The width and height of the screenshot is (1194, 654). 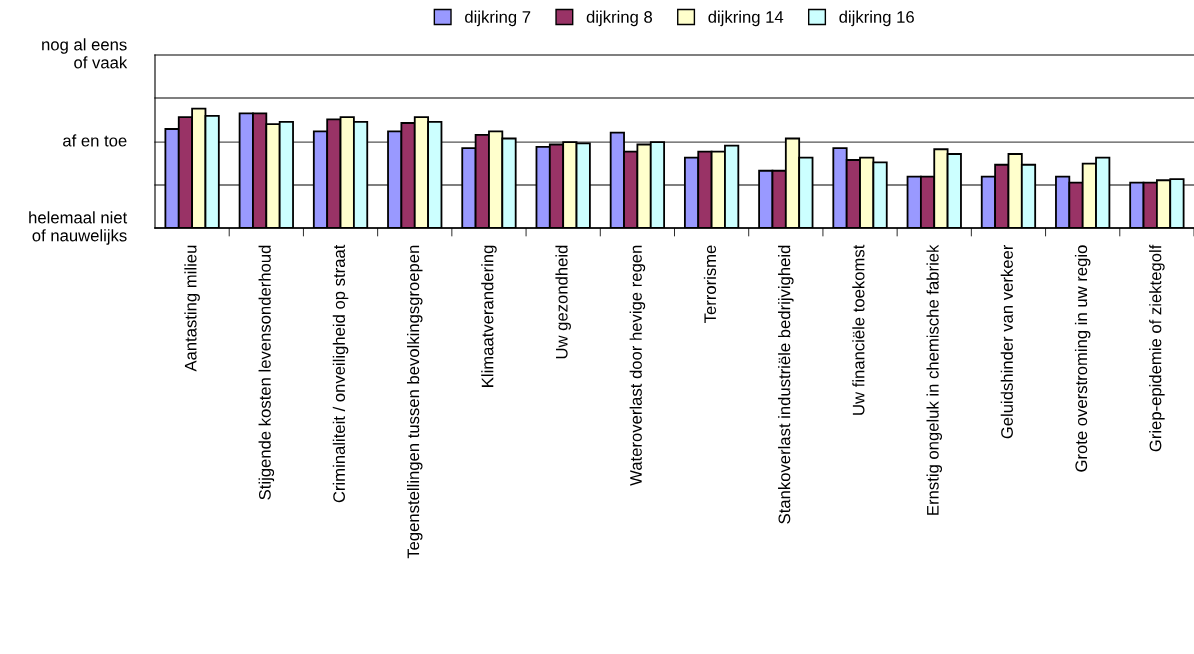 What do you see at coordinates (192, 308) in the screenshot?
I see `x-tick-label: Aantasting milieu` at bounding box center [192, 308].